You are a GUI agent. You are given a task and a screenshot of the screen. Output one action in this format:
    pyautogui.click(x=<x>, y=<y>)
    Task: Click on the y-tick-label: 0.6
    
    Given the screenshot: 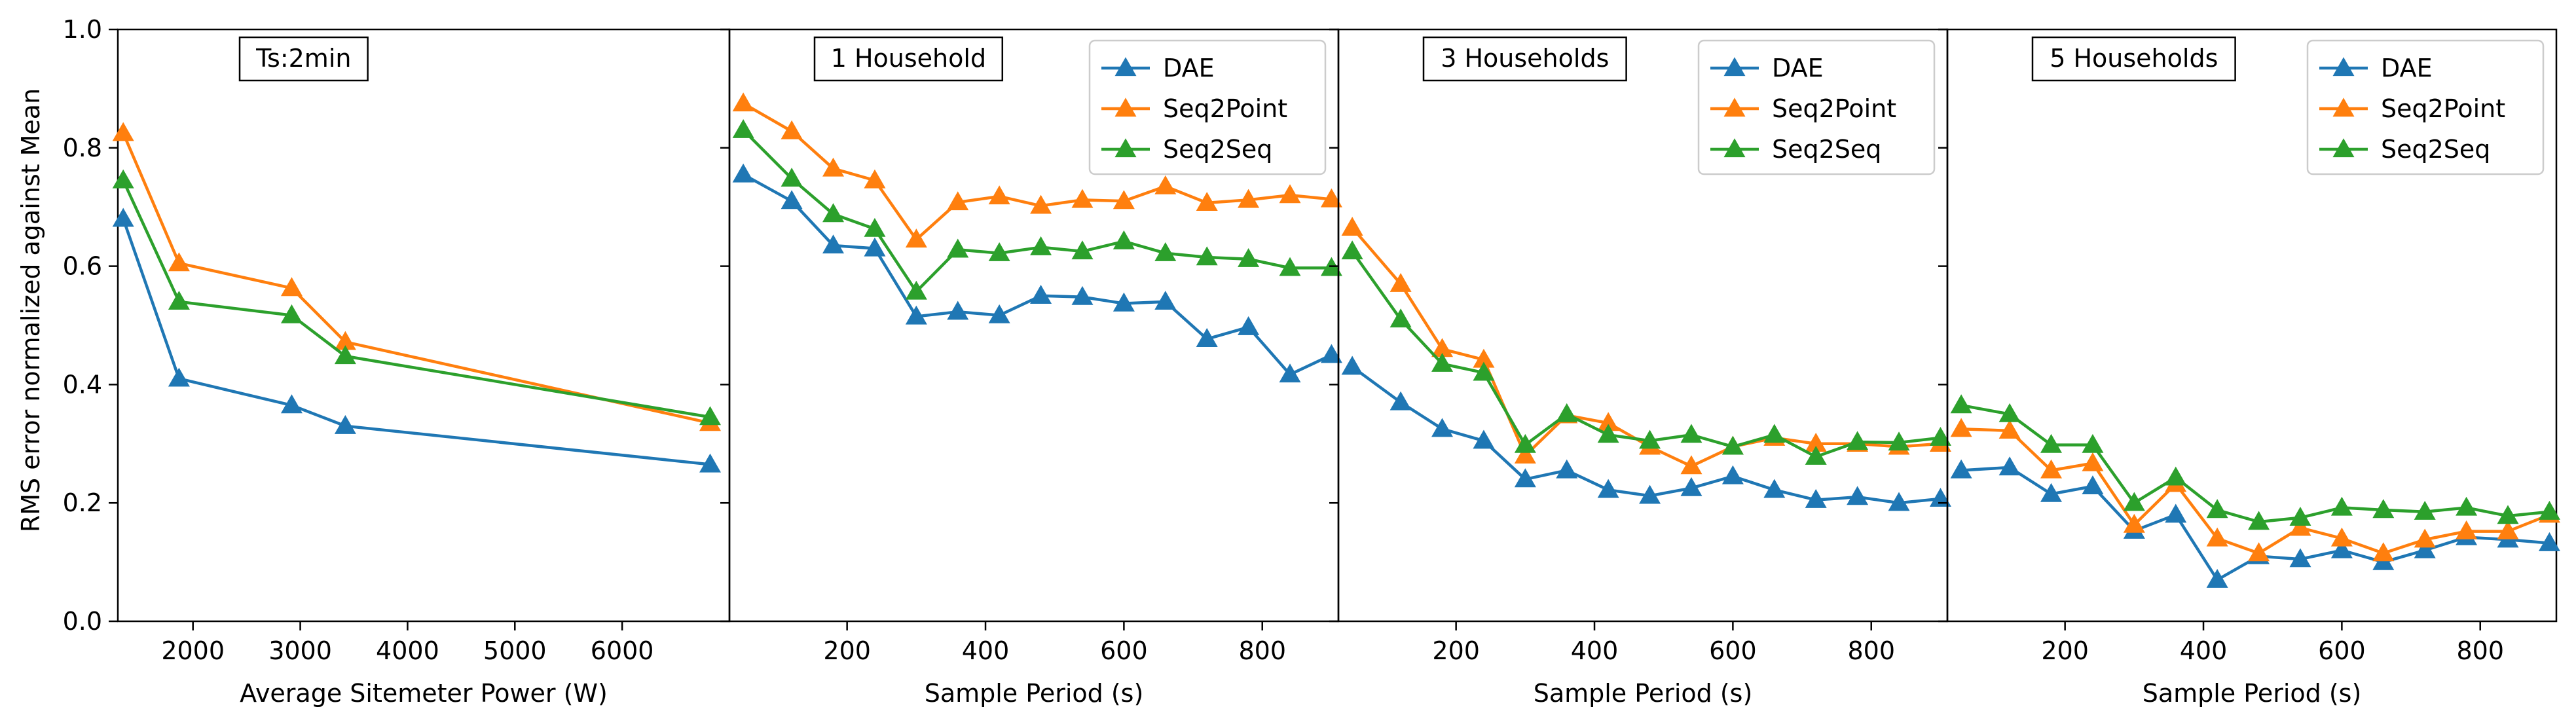 What is the action you would take?
    pyautogui.click(x=82, y=266)
    